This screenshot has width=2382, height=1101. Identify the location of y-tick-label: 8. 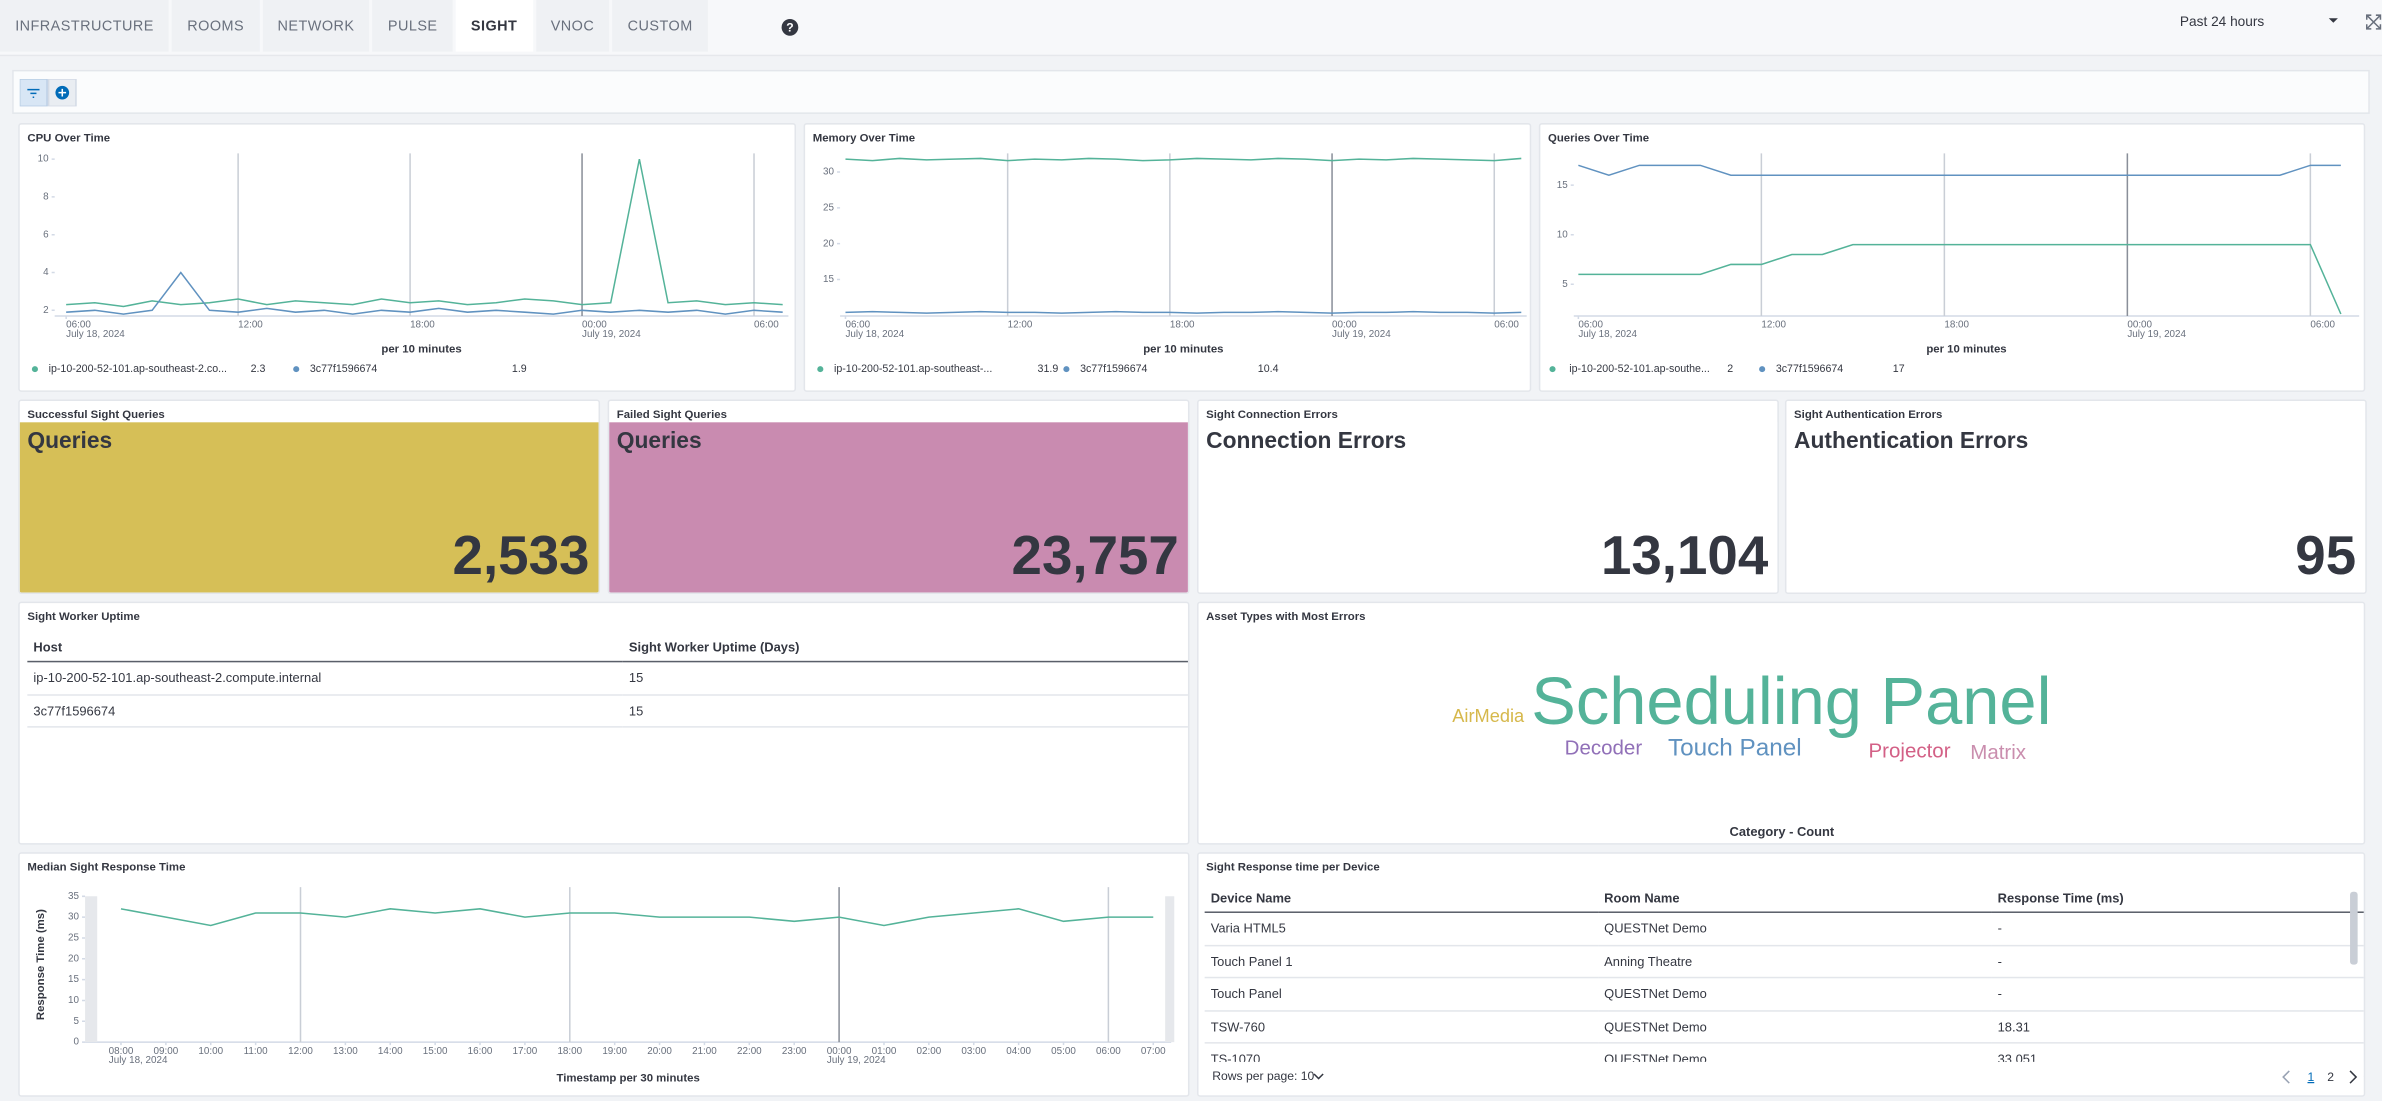
(46, 197).